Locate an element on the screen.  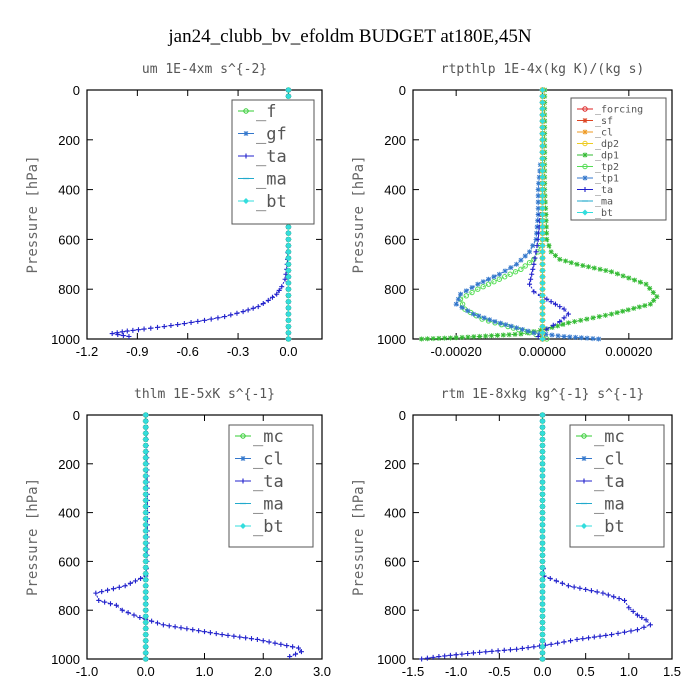
x-tick-label: 0.0 is located at coordinates (288, 351).